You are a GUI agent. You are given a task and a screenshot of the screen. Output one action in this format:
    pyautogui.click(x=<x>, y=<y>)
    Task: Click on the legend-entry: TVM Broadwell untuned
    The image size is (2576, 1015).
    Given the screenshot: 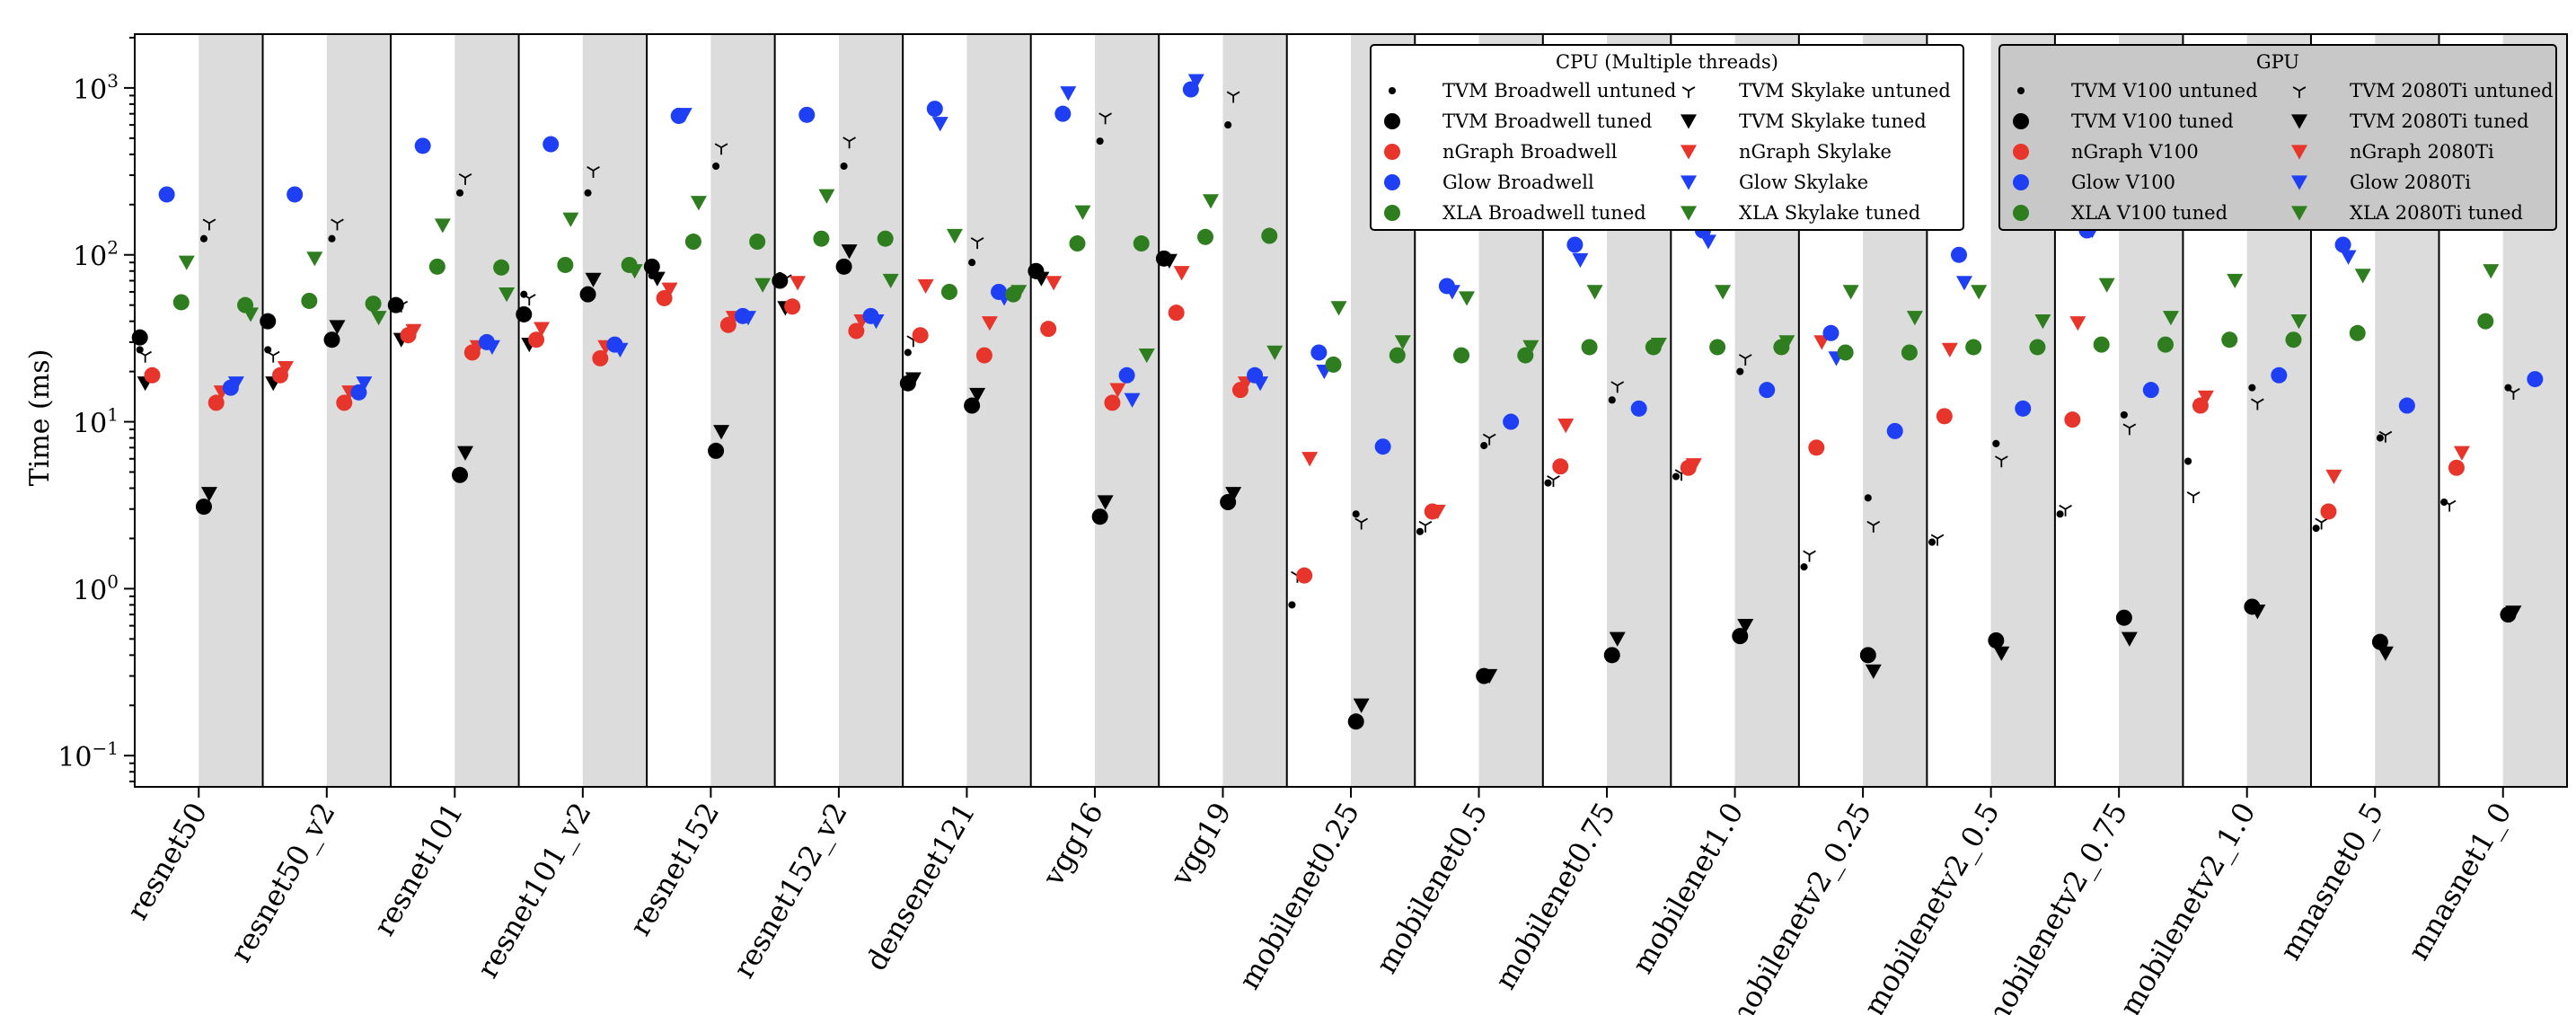 What is the action you would take?
    pyautogui.click(x=1559, y=91)
    